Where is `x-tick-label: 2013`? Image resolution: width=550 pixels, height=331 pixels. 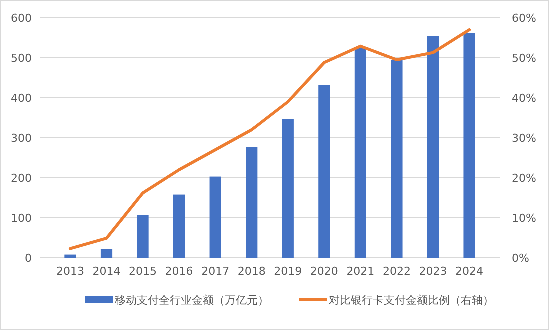
x-tick-label: 2013 is located at coordinates (70, 271).